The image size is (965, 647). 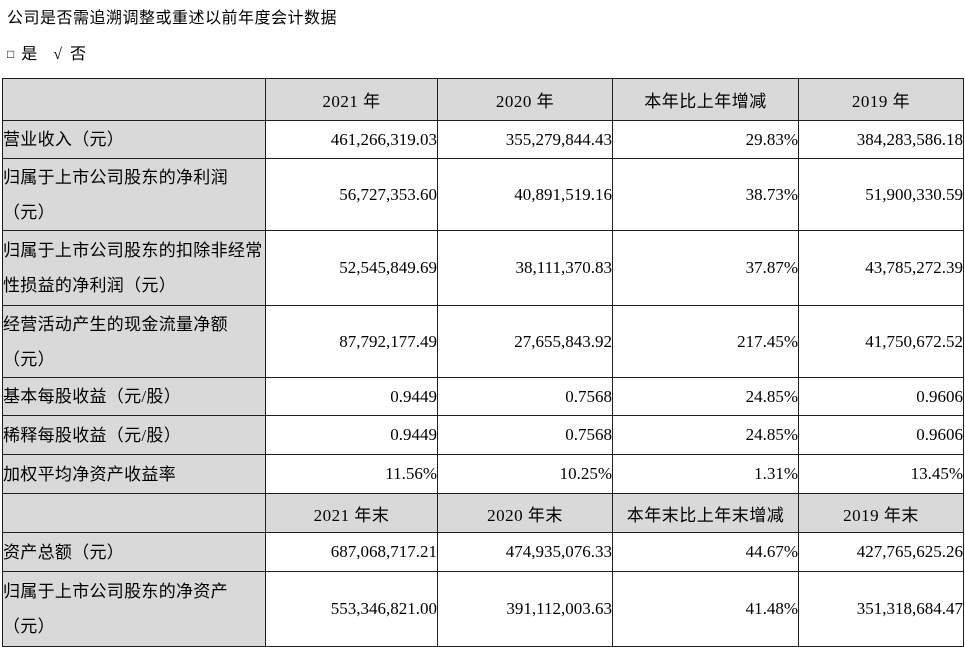 I want to click on year-header-row: 2021 年 2020 年 本年比上年增减 2019 年, so click(x=483, y=99).